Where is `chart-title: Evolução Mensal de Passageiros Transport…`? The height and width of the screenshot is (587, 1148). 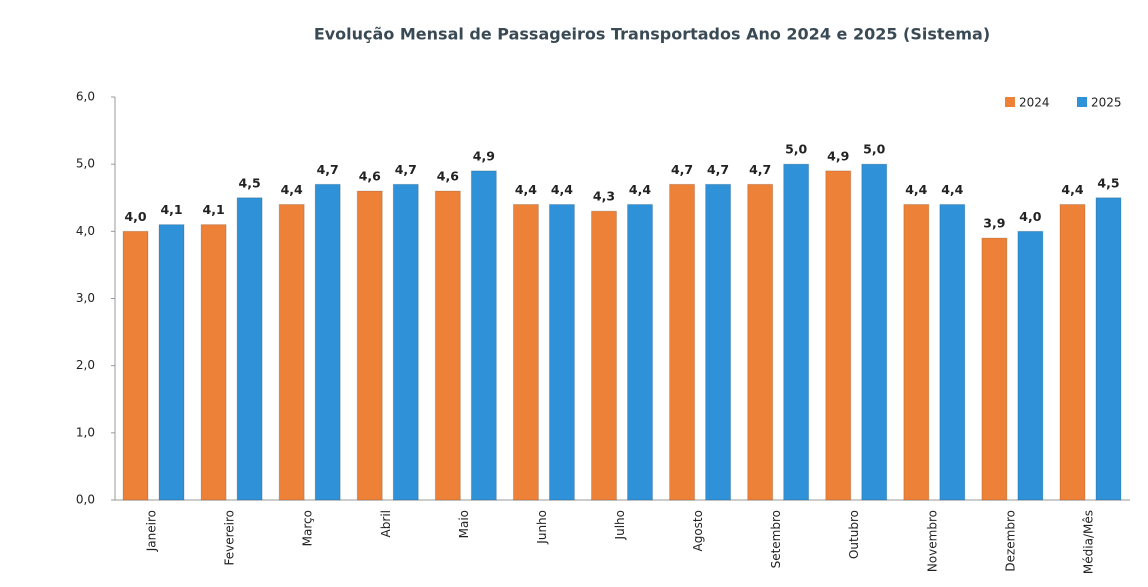 chart-title: Evolução Mensal de Passageiros Transport… is located at coordinates (652, 34).